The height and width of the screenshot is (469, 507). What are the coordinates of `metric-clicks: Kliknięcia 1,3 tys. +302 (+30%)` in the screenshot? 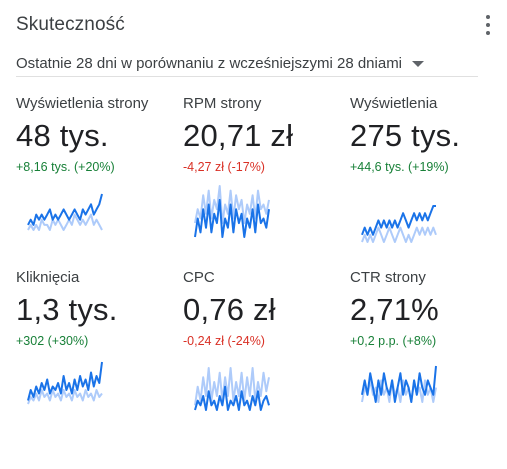 It's located at (98, 337).